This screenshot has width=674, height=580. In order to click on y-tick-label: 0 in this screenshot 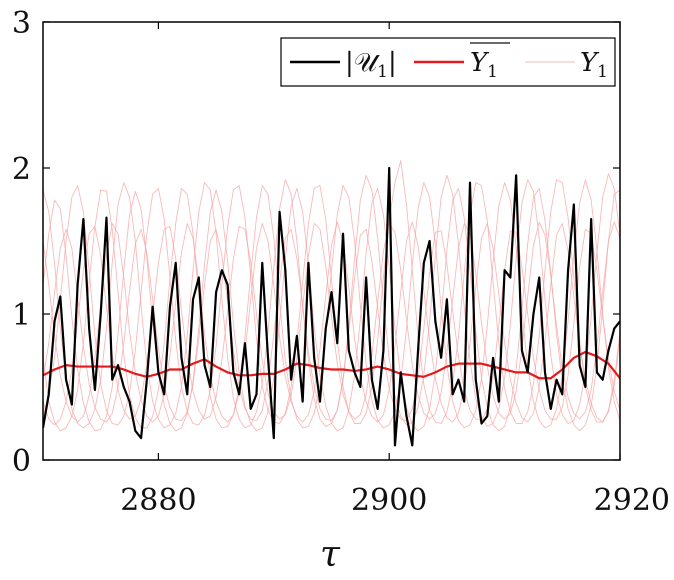, I will do `click(21, 461)`.